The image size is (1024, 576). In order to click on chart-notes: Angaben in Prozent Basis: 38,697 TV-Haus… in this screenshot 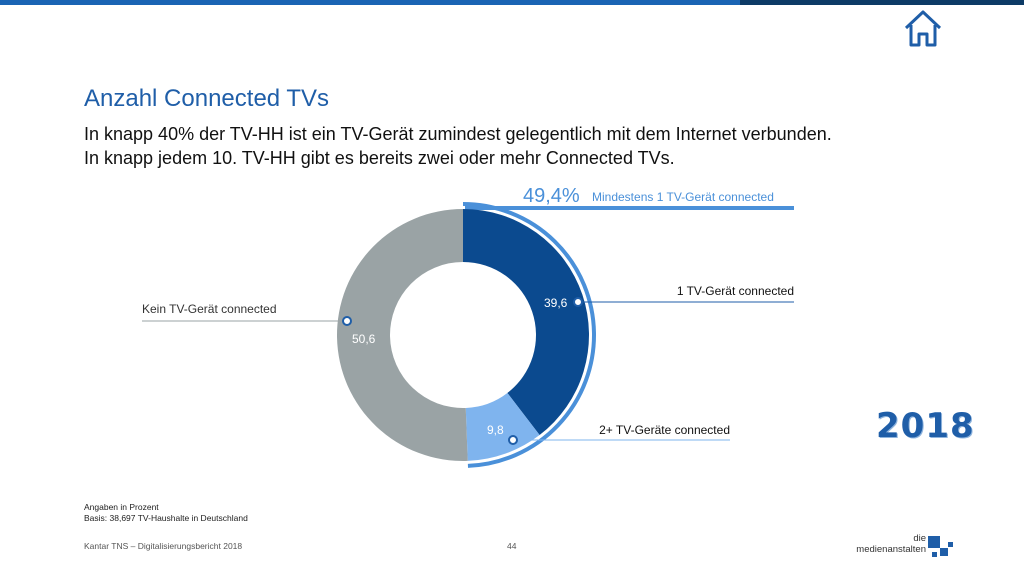, I will do `click(166, 513)`.